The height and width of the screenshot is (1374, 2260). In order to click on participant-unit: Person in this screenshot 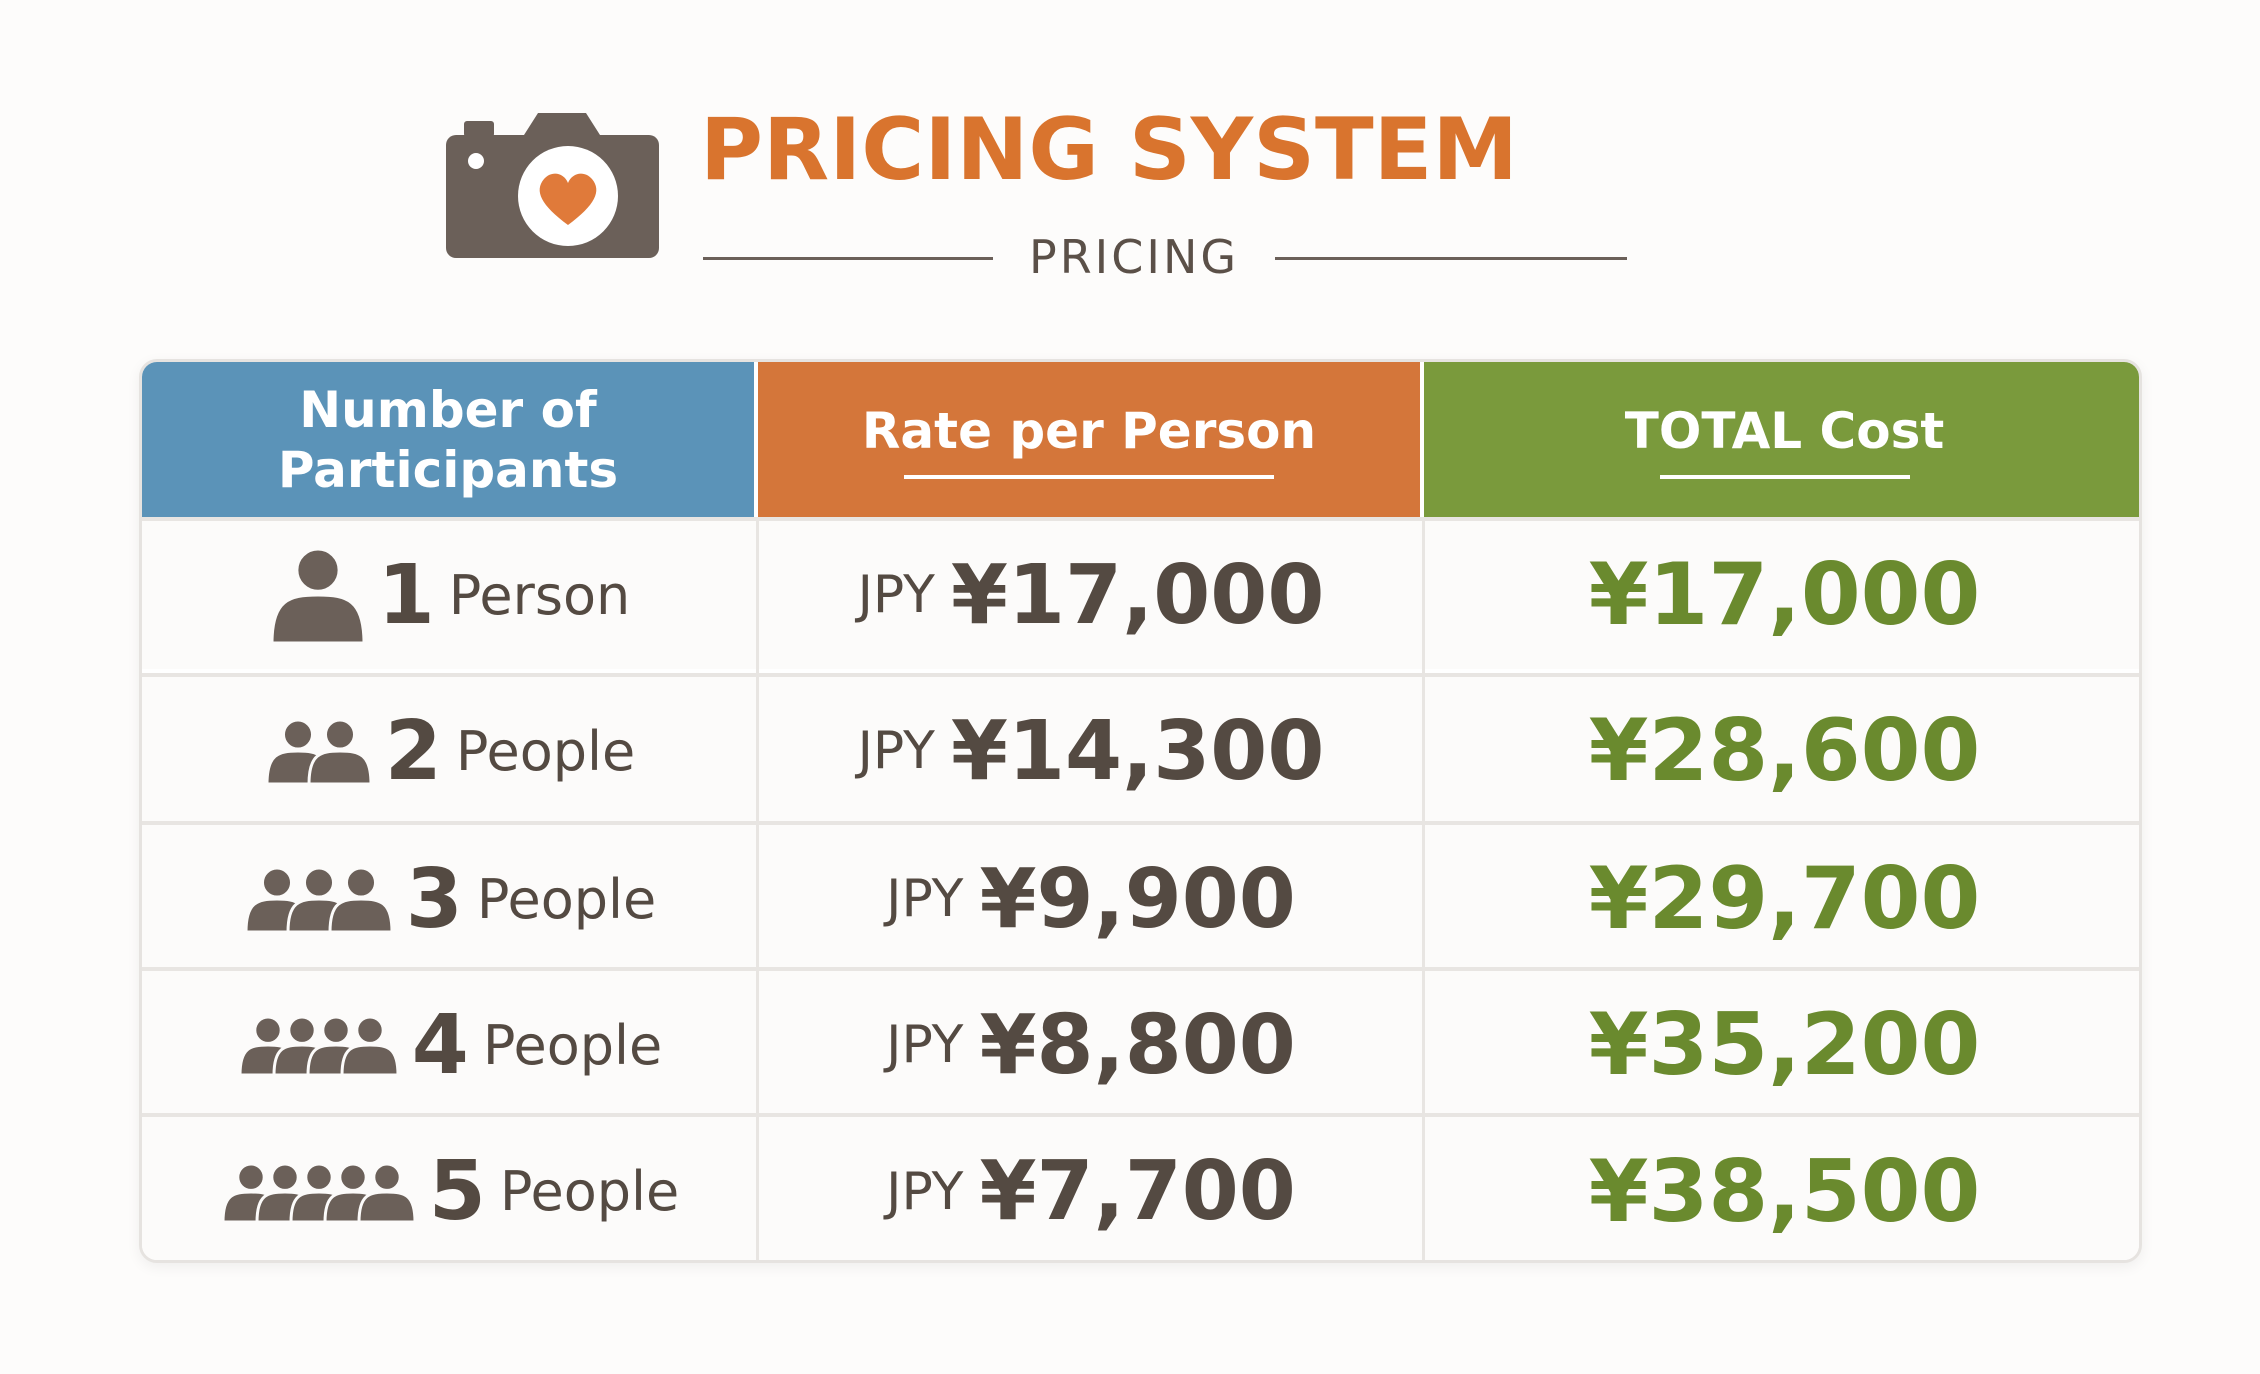, I will do `click(539, 595)`.